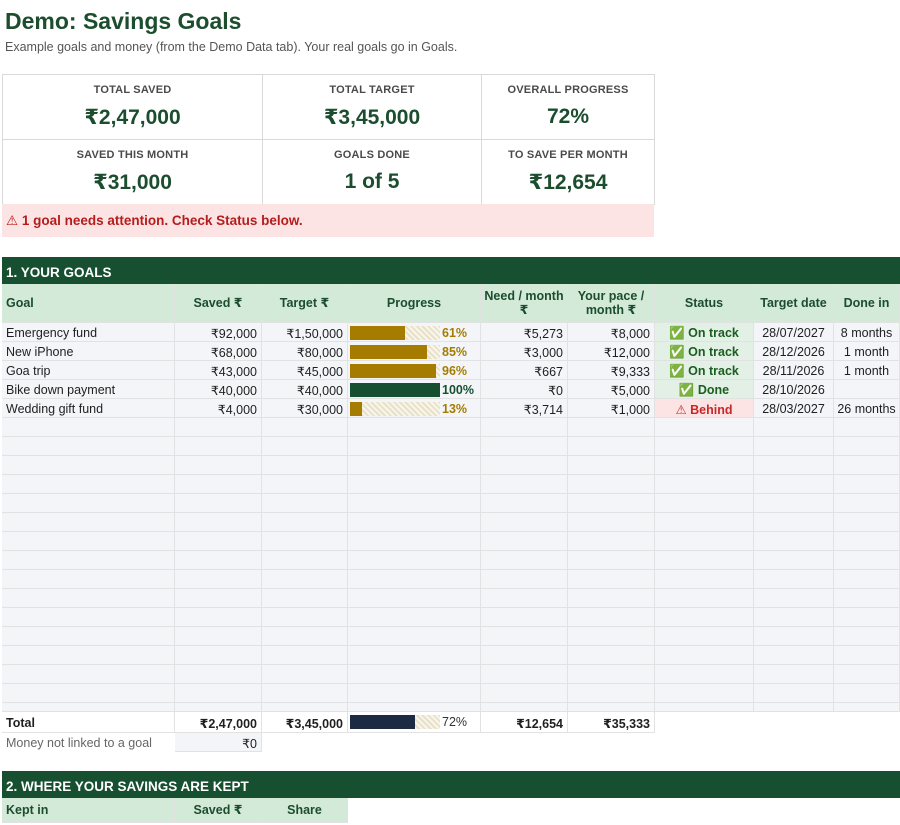 The width and height of the screenshot is (900, 825). I want to click on goal-done-in: 8 months, so click(867, 332).